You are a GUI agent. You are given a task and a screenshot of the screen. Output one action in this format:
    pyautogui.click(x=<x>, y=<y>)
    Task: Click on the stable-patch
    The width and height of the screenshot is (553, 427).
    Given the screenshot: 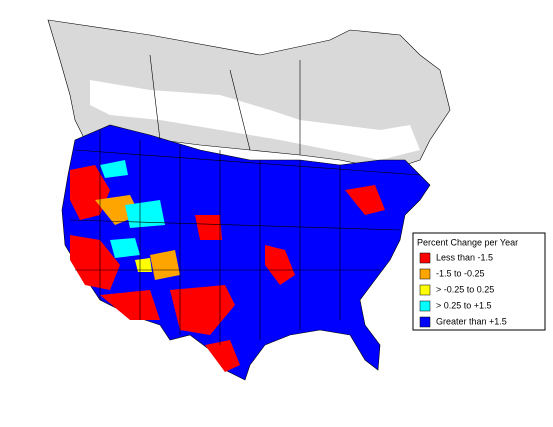 What is the action you would take?
    pyautogui.click(x=143, y=265)
    